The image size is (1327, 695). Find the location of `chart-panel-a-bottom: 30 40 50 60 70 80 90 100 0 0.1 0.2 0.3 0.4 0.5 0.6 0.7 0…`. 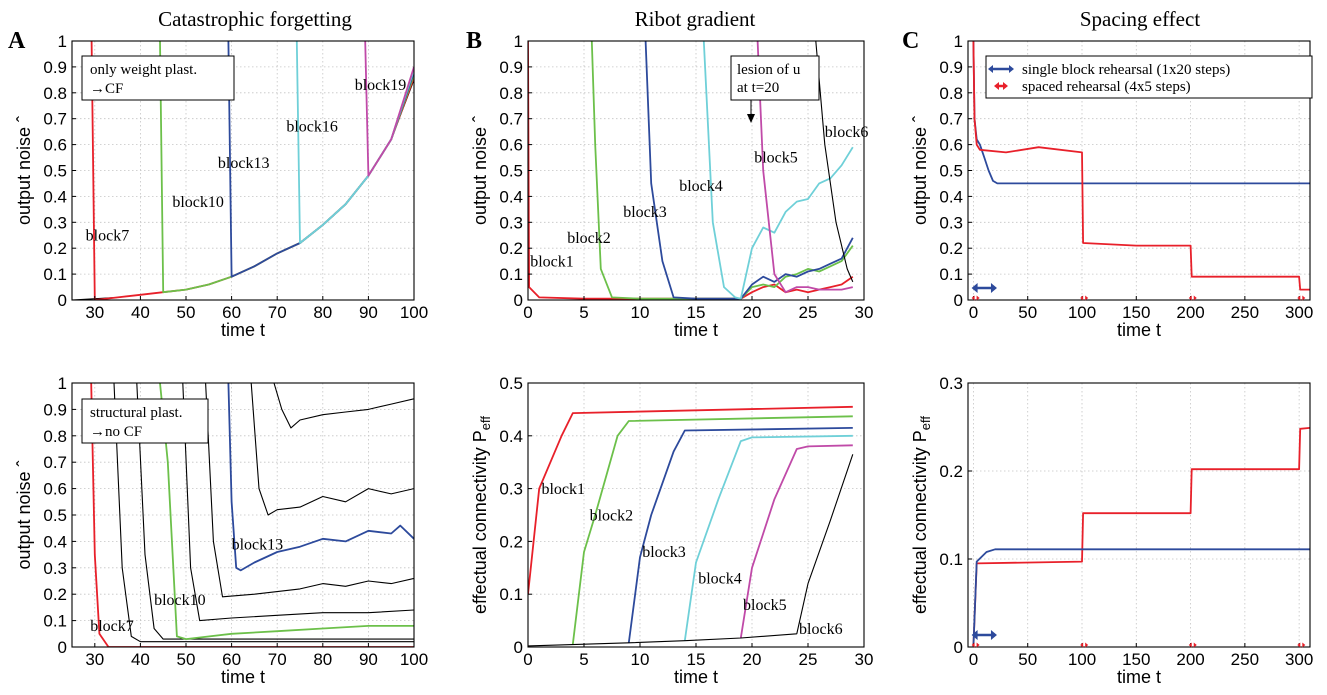

chart-panel-a-bottom: 30 40 50 60 70 80 90 100 0 0.1 0.2 0.3 0.4 0.5 0.6 0.7 0… is located at coordinates (221, 530).